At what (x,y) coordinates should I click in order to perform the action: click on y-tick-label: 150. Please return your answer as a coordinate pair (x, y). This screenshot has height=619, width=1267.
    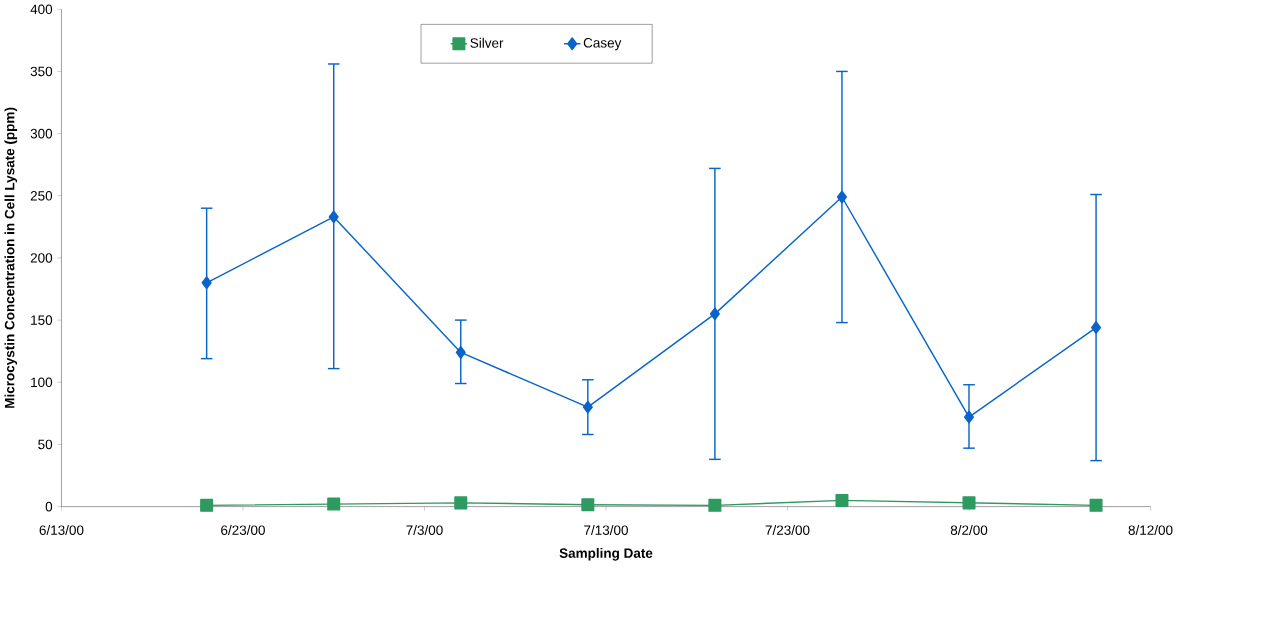
    Looking at the image, I should click on (42, 320).